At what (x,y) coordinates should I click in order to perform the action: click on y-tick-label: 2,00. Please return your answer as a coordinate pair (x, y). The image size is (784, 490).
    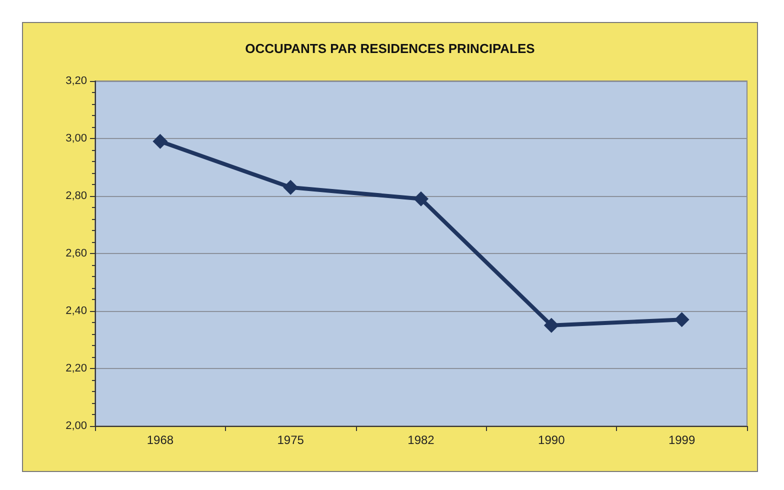
    Looking at the image, I should click on (76, 426).